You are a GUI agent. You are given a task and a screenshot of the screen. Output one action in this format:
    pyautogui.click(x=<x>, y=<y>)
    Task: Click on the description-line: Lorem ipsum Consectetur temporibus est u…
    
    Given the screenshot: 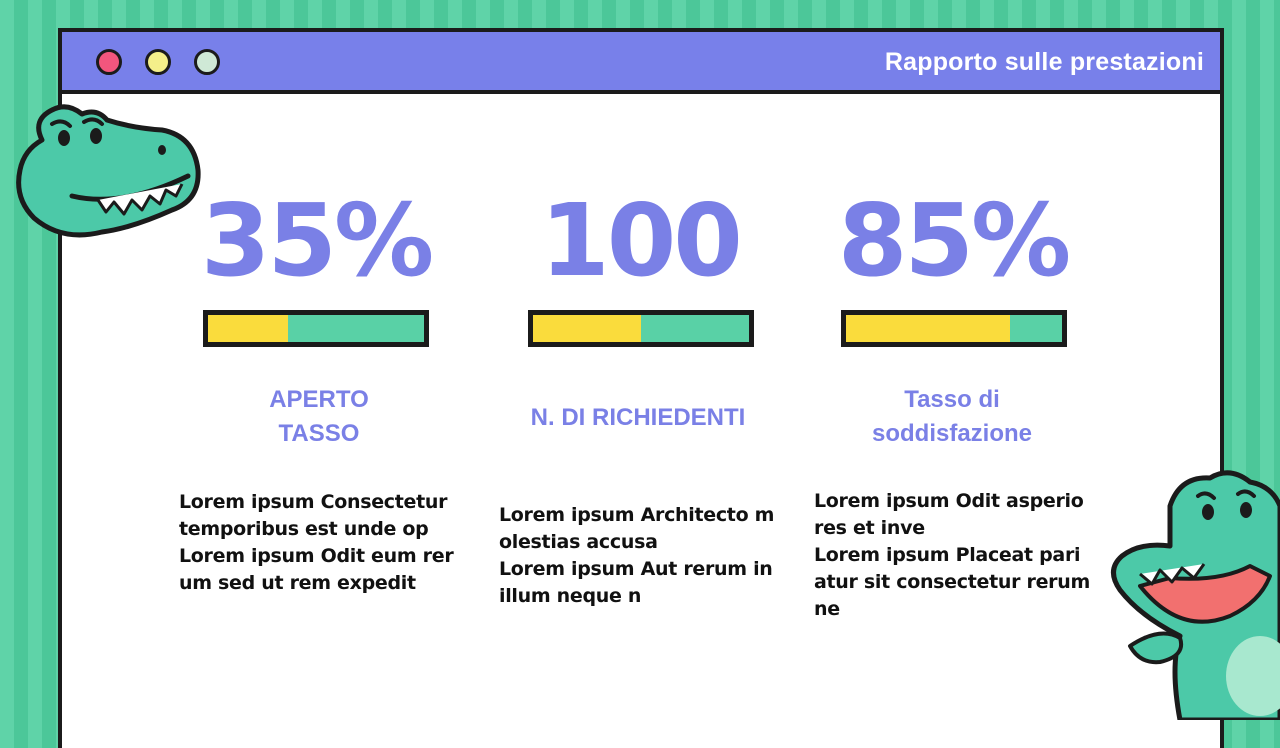 What is the action you would take?
    pyautogui.click(x=313, y=515)
    